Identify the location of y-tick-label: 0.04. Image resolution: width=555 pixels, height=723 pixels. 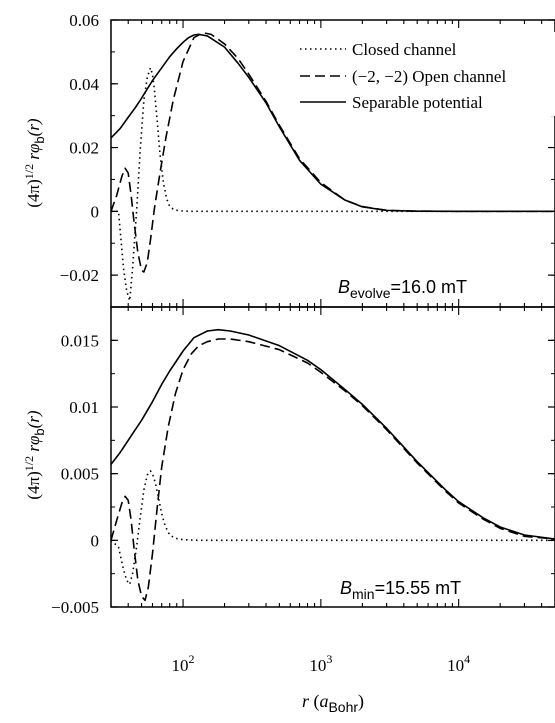
(84, 84).